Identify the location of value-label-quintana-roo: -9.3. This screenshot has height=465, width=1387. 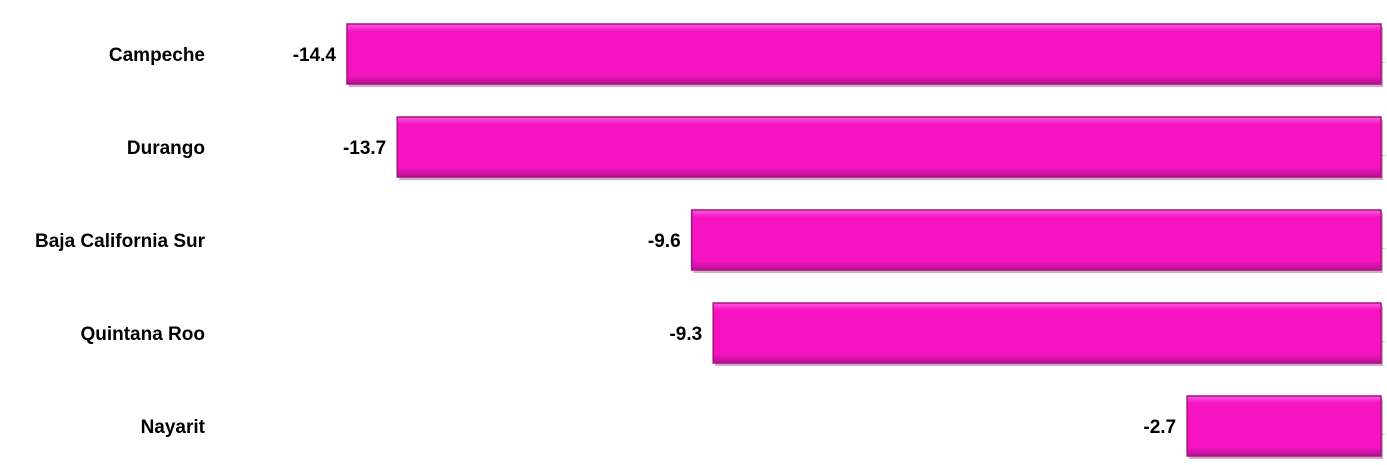
(685, 334).